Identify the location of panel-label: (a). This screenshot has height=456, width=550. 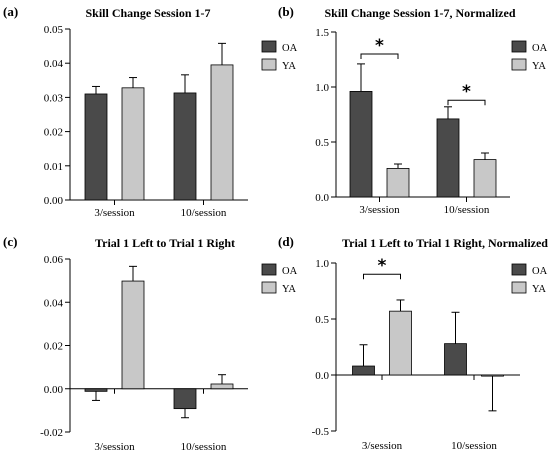
(10, 11).